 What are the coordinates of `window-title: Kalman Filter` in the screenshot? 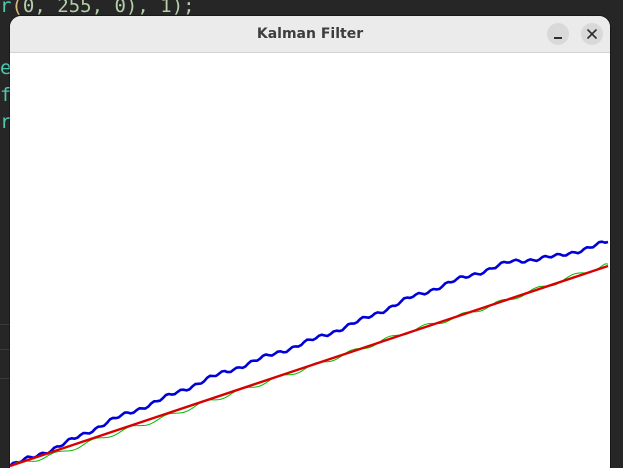 It's located at (310, 34).